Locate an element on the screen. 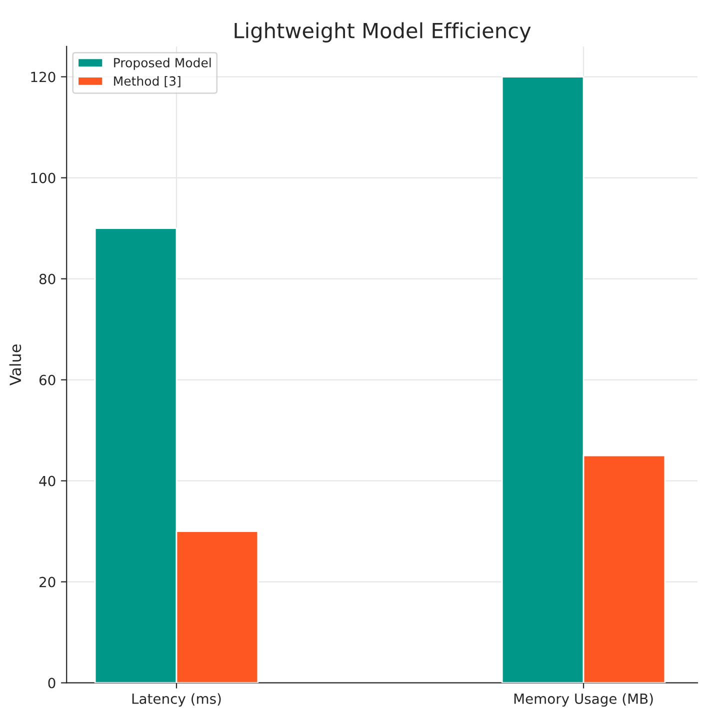 The image size is (701, 715). y-tick-label: 60 is located at coordinates (47, 380).